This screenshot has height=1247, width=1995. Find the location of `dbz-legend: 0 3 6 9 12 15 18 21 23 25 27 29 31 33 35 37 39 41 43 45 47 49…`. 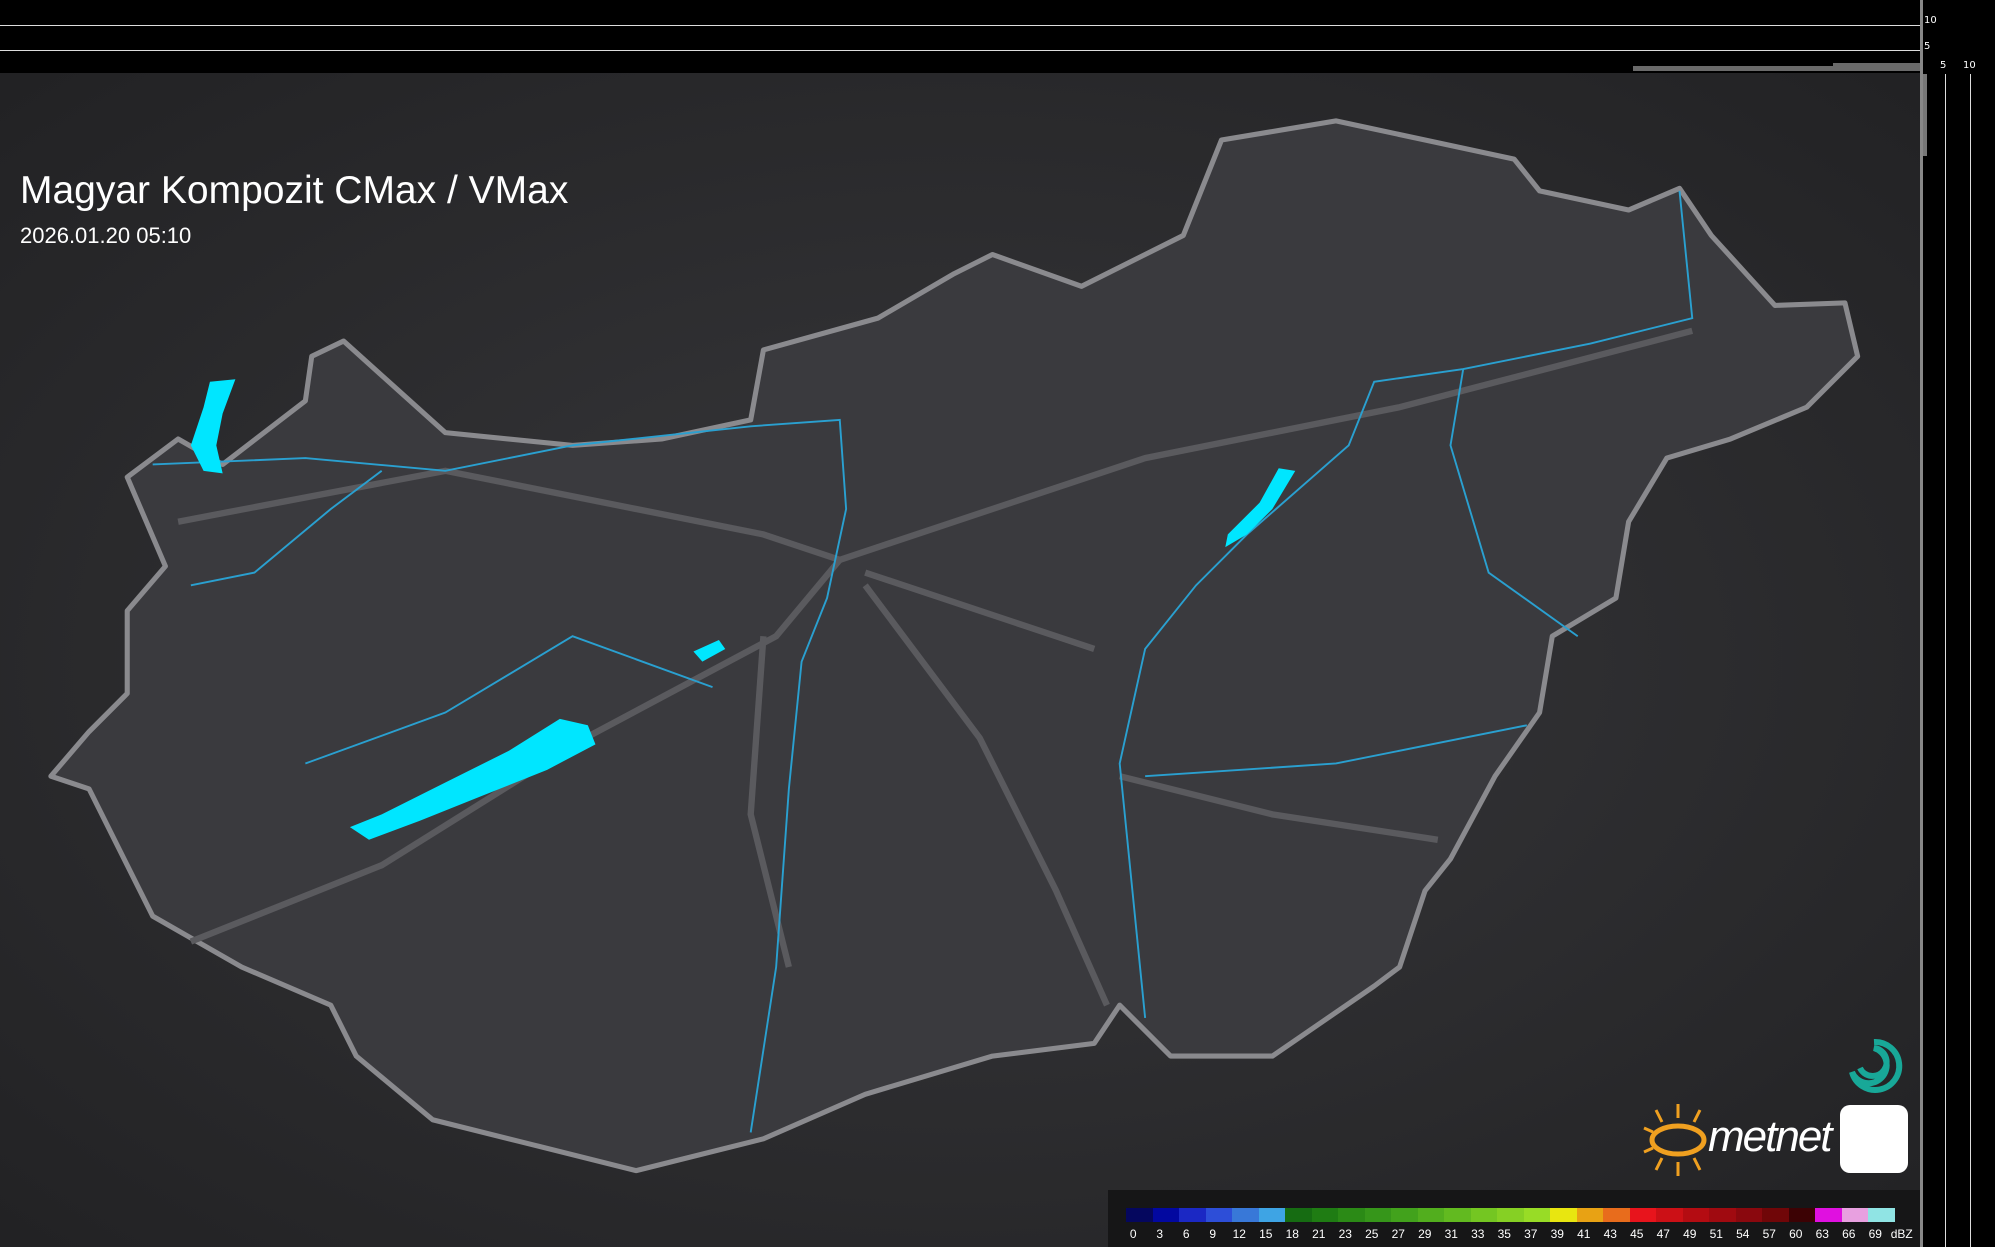

dbz-legend: 0 3 6 9 12 15 18 21 23 25 27 29 31 33 35 37 39 41 43 45 47 49… is located at coordinates (1514, 1218).